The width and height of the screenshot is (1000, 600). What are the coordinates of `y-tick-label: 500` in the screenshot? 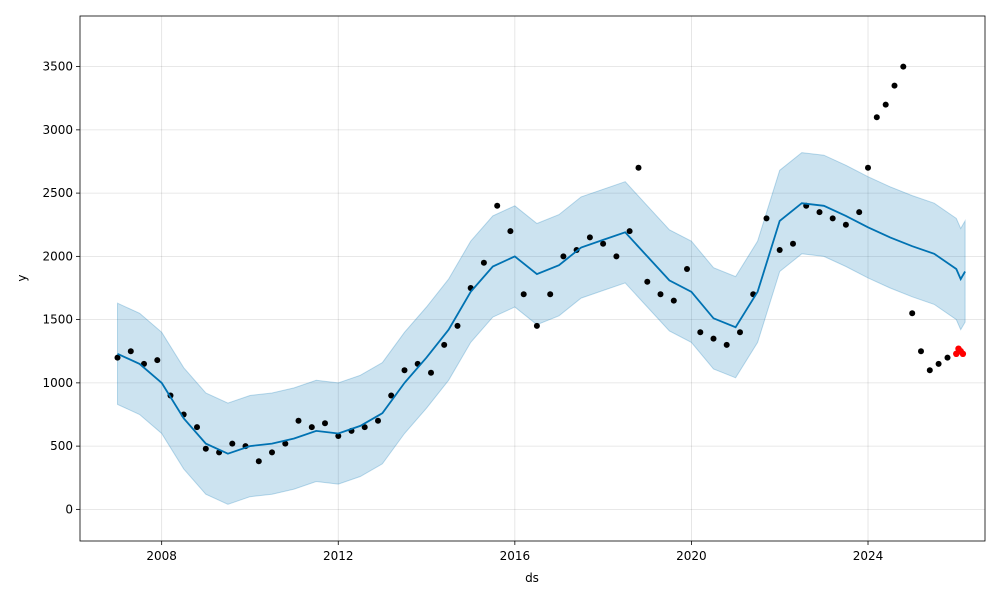 It's located at (61, 446).